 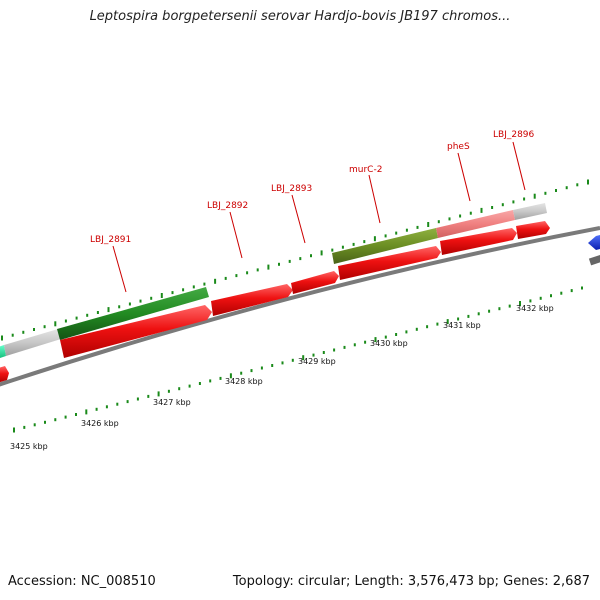 What do you see at coordinates (317, 361) in the screenshot?
I see `scale-label-3429: 3429 kbp` at bounding box center [317, 361].